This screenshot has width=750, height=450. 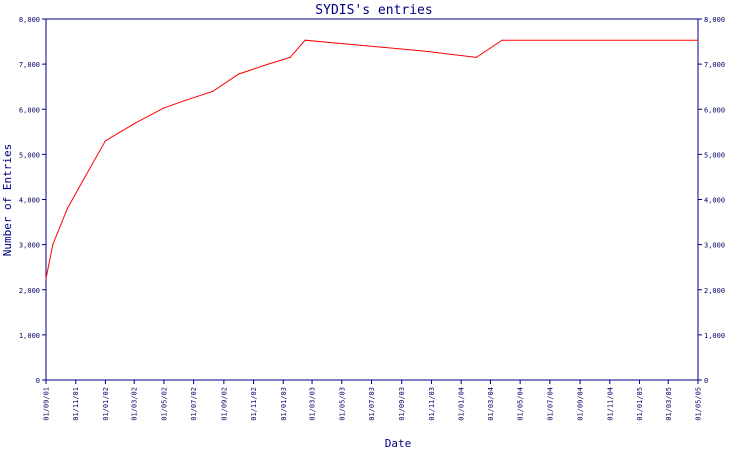 I want to click on y-axis-title: Number of Entries, so click(x=7, y=200).